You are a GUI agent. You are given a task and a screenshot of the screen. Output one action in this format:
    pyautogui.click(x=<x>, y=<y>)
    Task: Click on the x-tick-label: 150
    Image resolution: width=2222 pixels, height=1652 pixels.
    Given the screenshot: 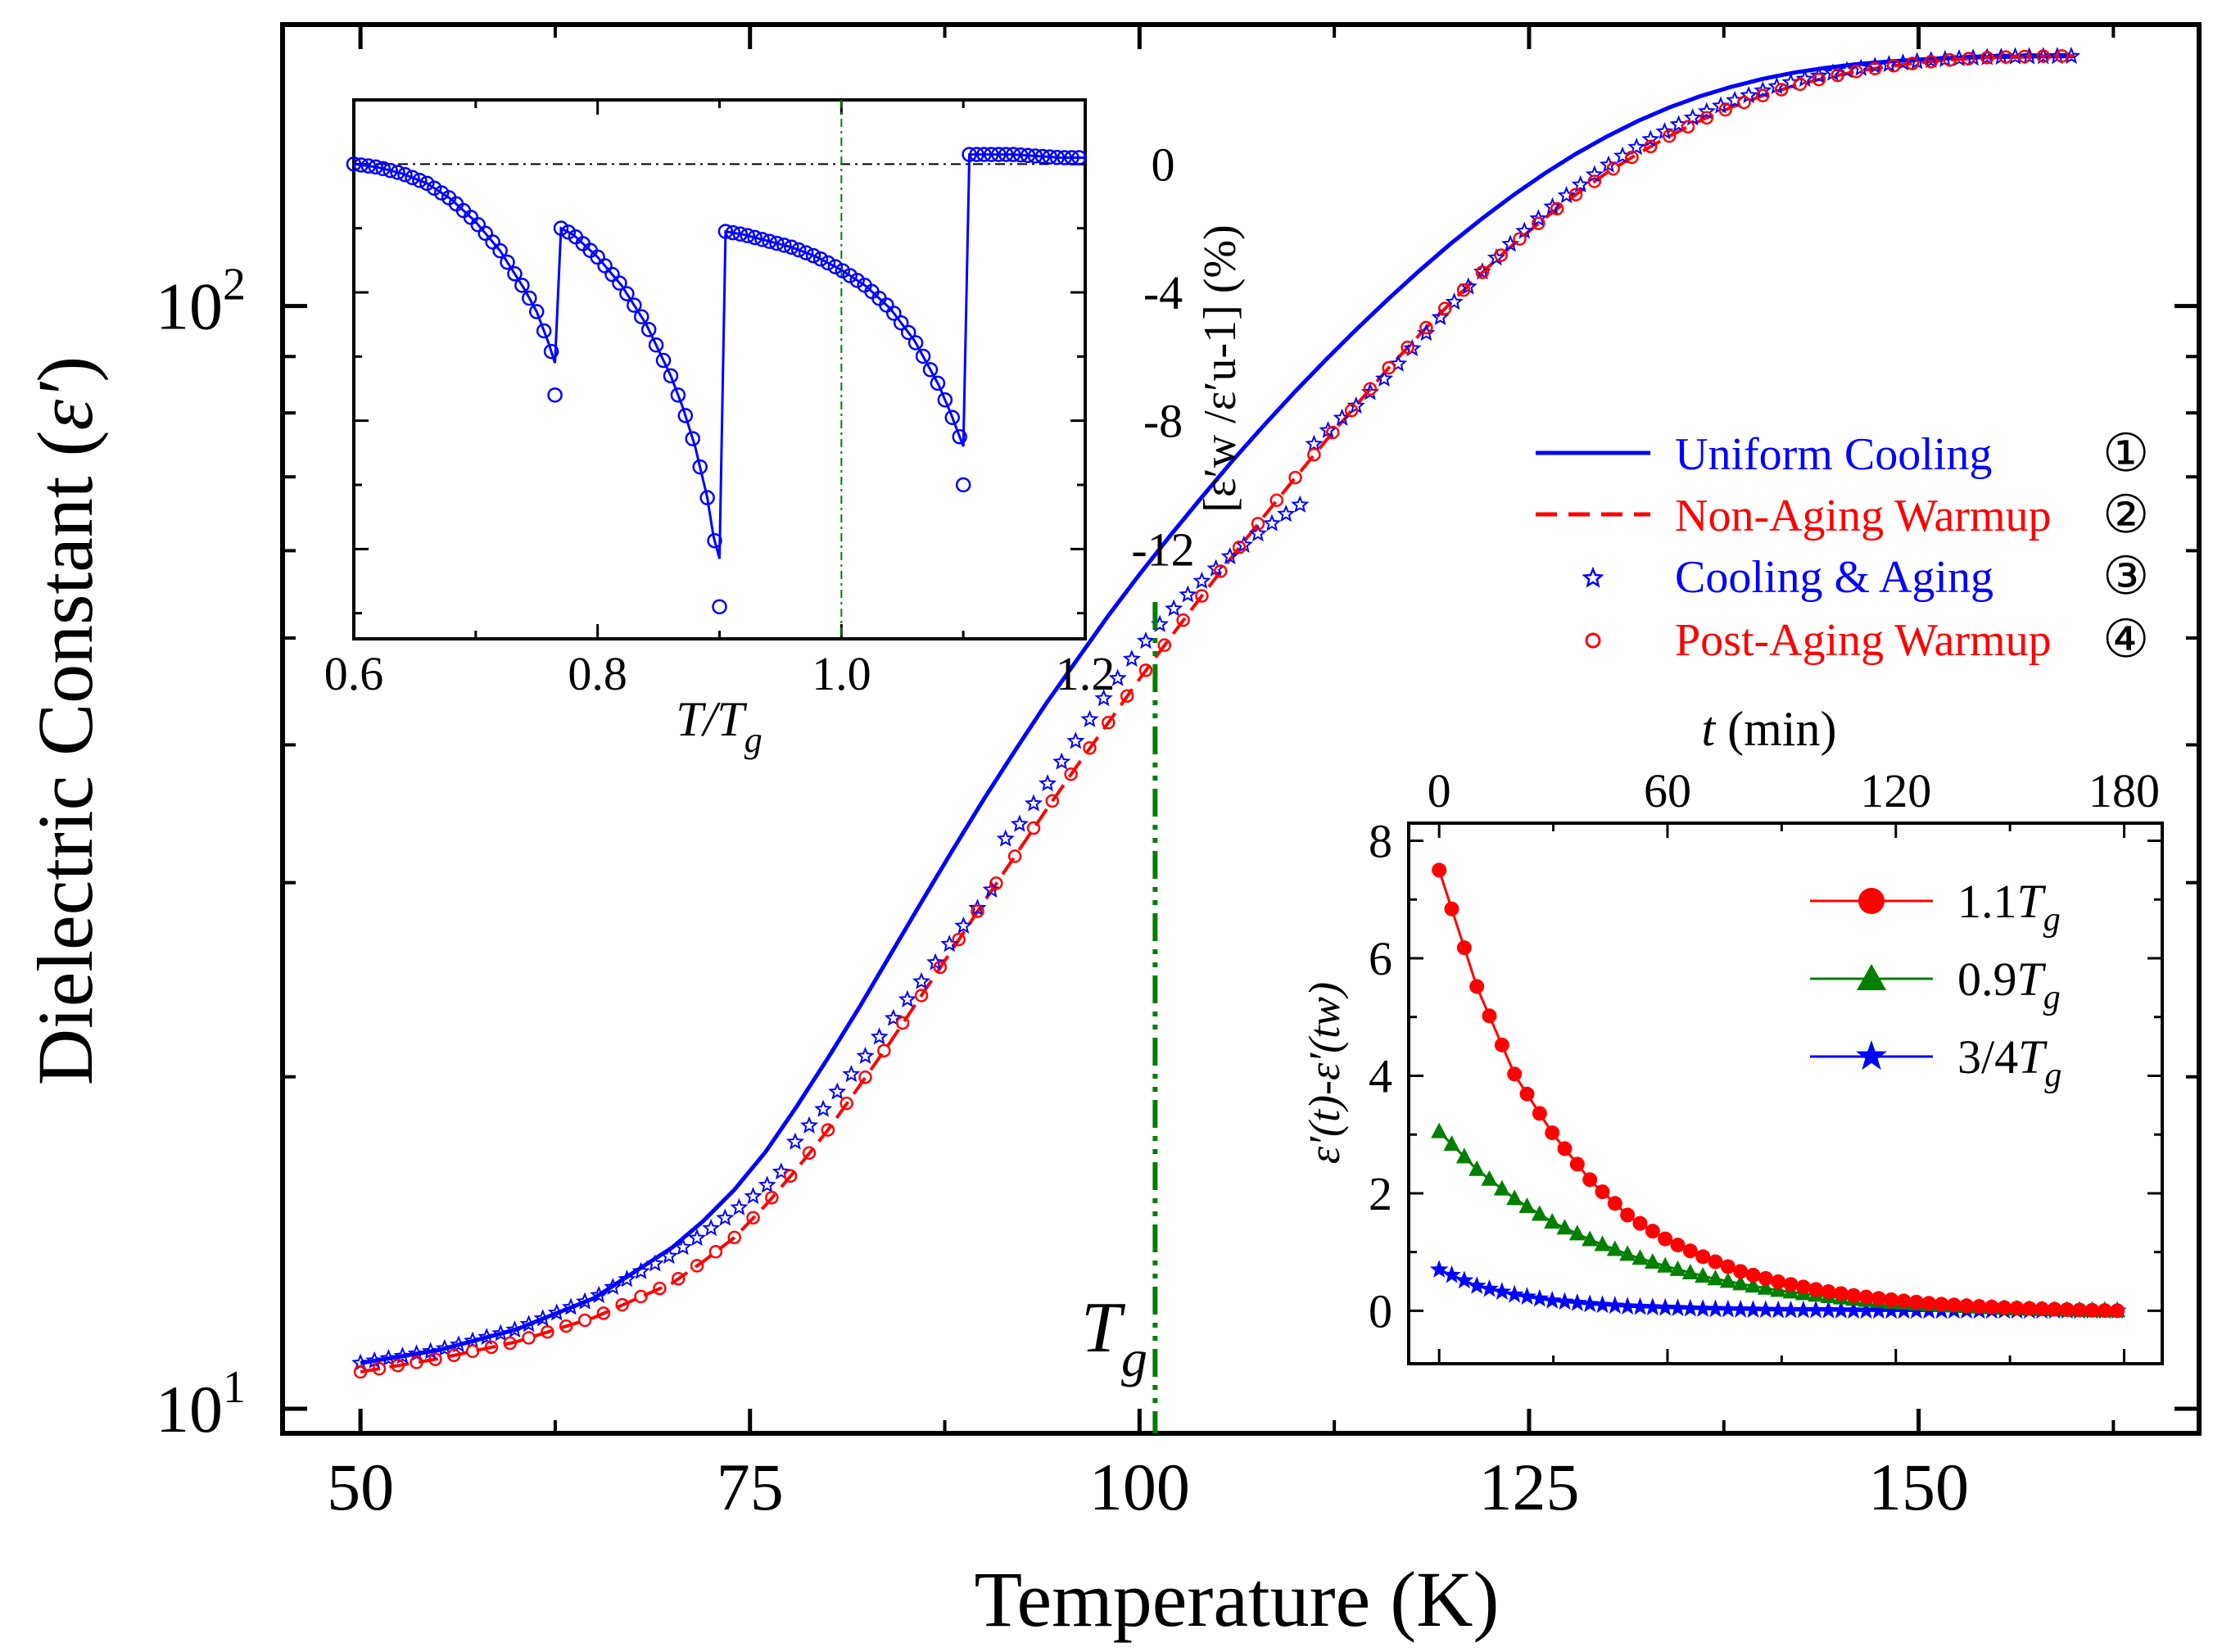 What is the action you would take?
    pyautogui.click(x=1918, y=1487)
    